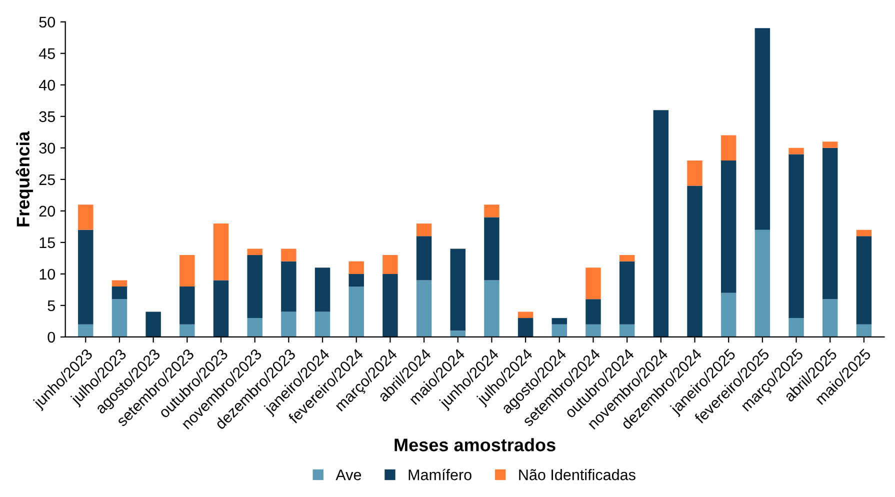 This screenshot has height=497, width=895. Describe the element at coordinates (577, 474) in the screenshot. I see `legend-label: Não Identificadas` at that location.